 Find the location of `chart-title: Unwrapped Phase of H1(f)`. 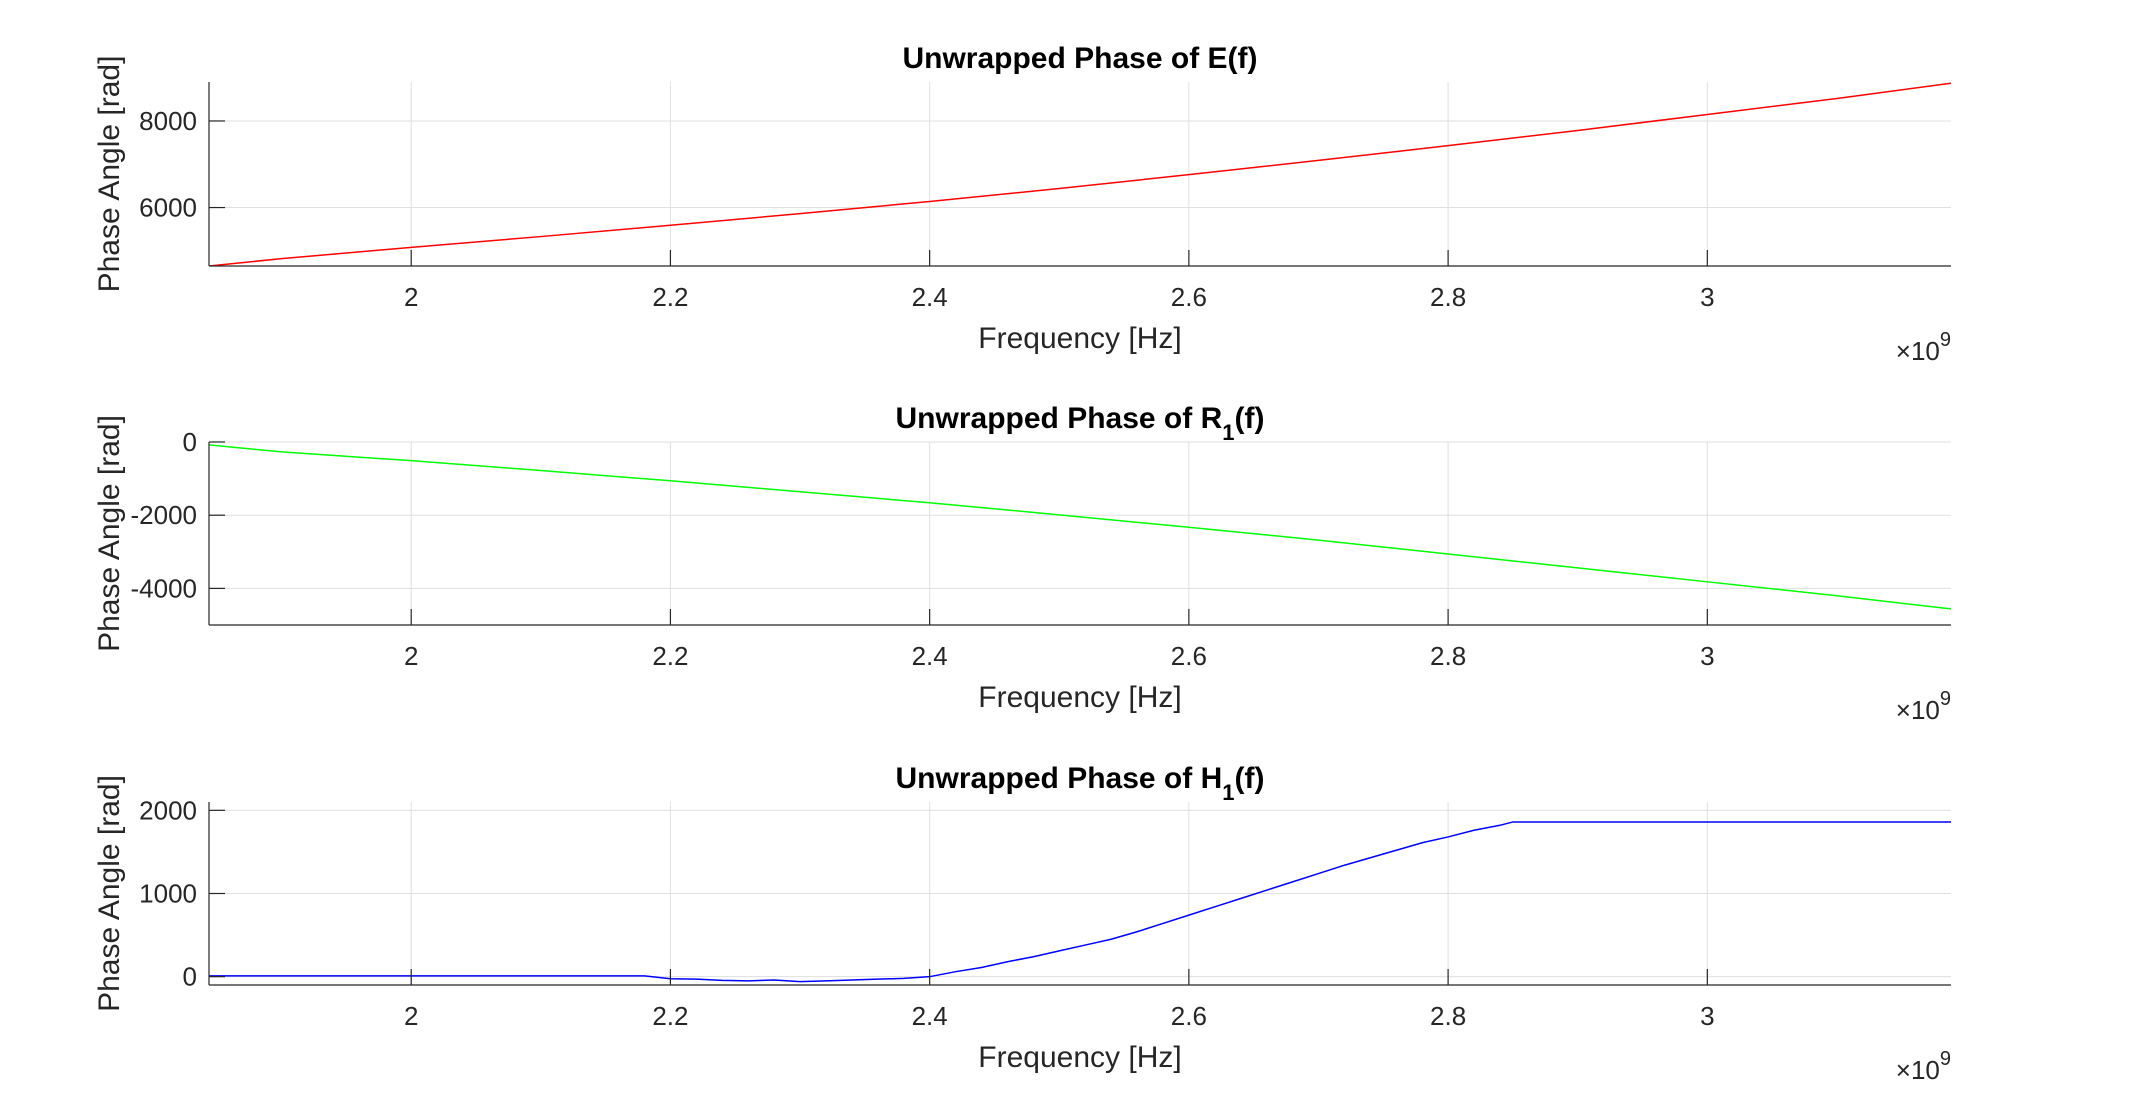

chart-title: Unwrapped Phase of H1(f) is located at coordinates (1080, 783).